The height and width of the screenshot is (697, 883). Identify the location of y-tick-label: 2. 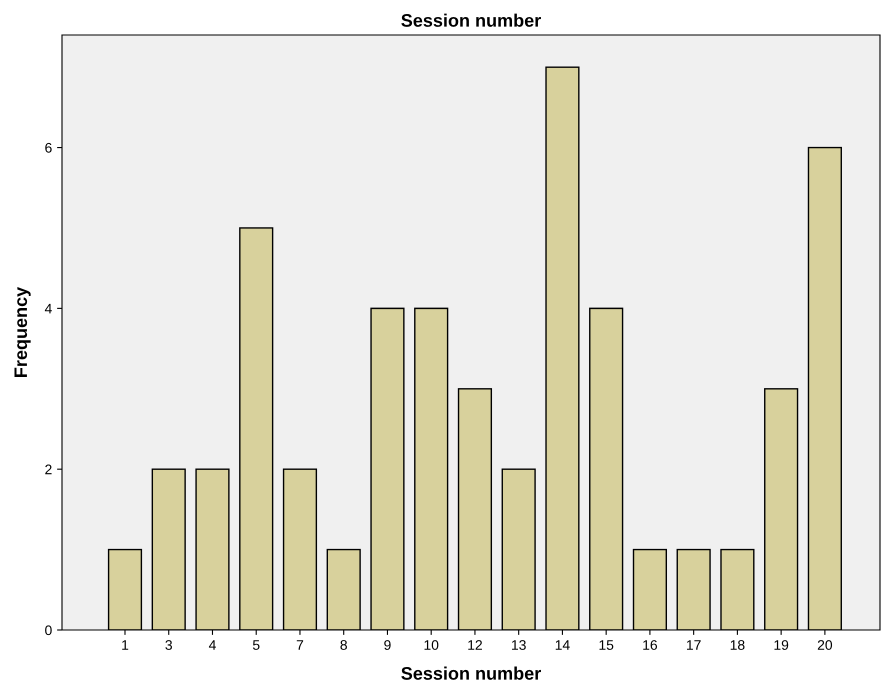
(48, 469).